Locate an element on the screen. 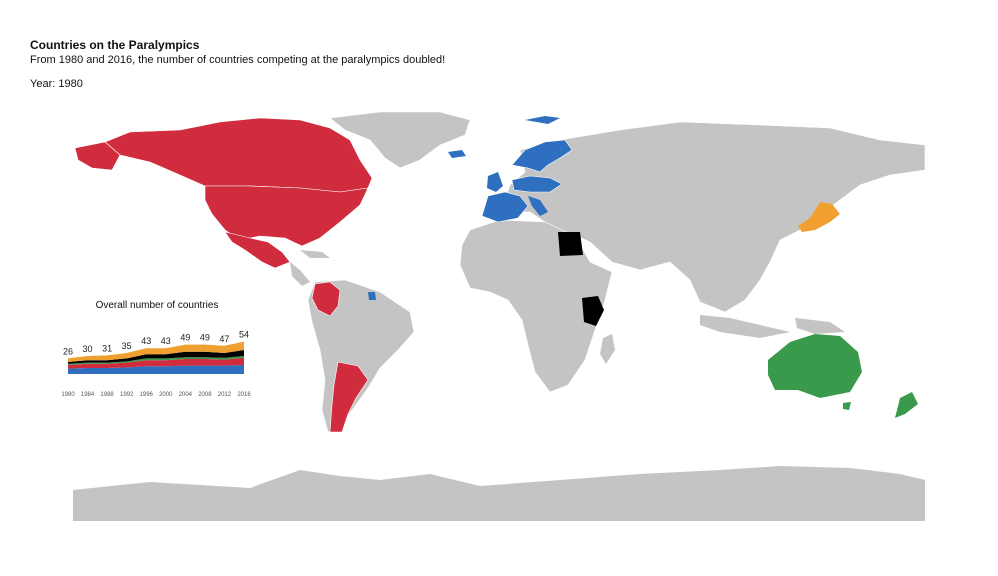  alaska is located at coordinates (97, 156).